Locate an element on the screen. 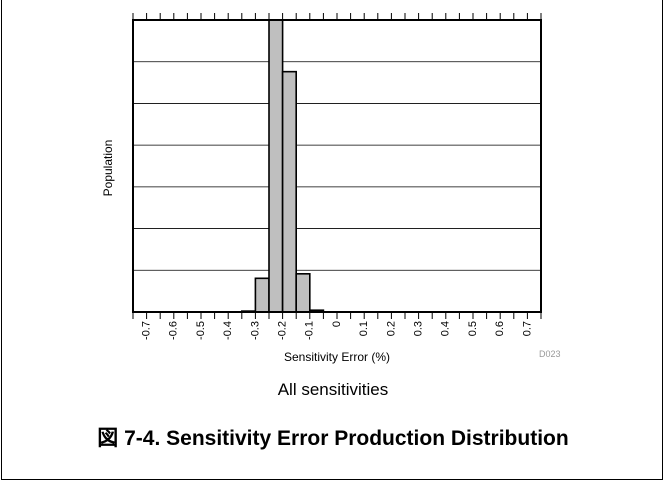 The width and height of the screenshot is (666, 482). figure-code: D023 is located at coordinates (550, 354).